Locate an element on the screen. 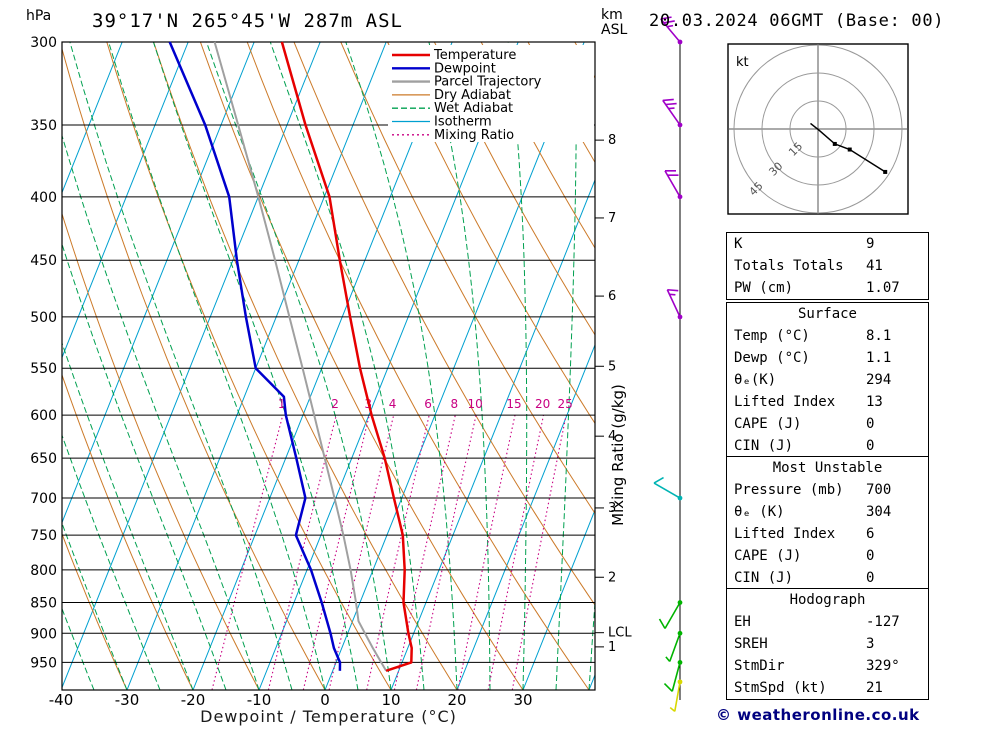  metric-label: Lifted Index is located at coordinates (785, 402).